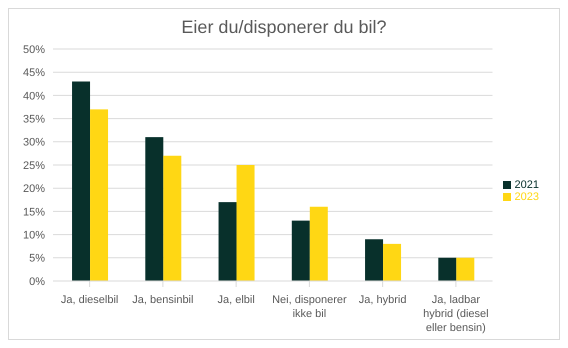  Describe the element at coordinates (526, 185) in the screenshot. I see `legend-label: 2021` at that location.